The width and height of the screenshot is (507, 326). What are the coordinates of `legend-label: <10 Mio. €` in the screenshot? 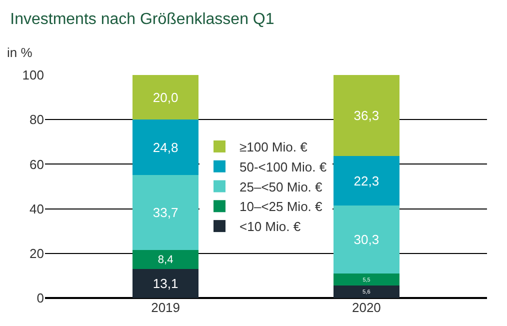 It's located at (271, 226).